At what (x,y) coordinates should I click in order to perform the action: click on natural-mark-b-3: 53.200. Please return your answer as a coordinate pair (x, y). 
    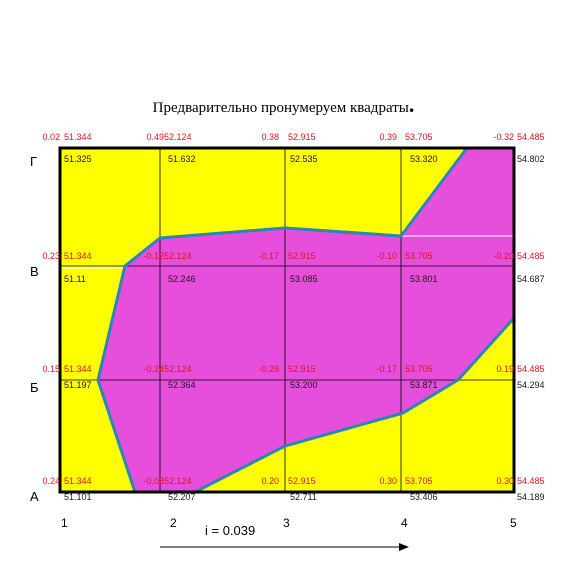
    Looking at the image, I should click on (304, 385).